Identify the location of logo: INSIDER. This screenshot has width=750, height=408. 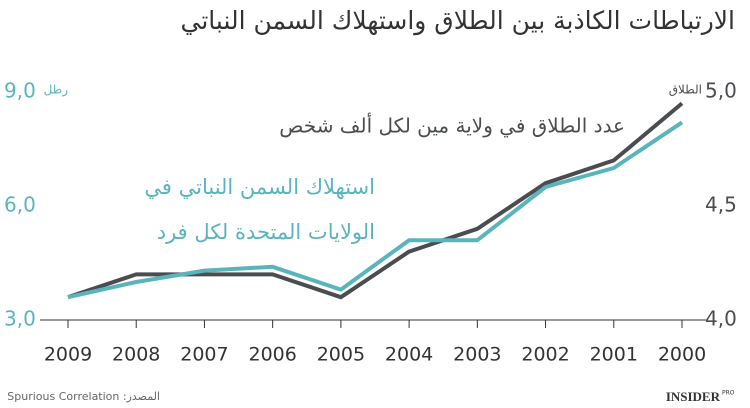
(693, 396).